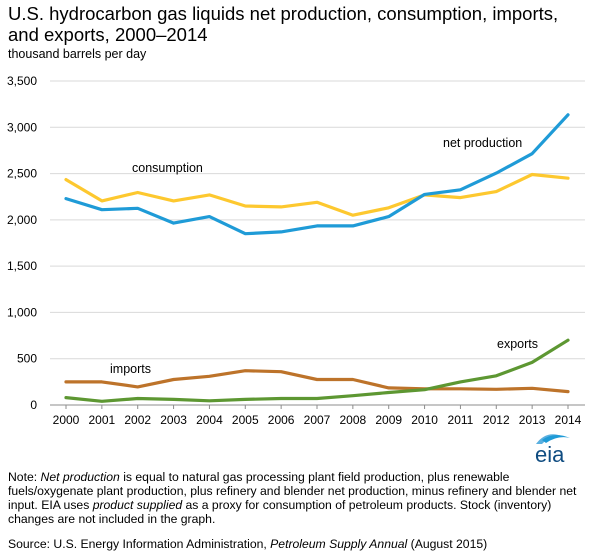  What do you see at coordinates (102, 420) in the screenshot?
I see `x-tick-label: 2001` at bounding box center [102, 420].